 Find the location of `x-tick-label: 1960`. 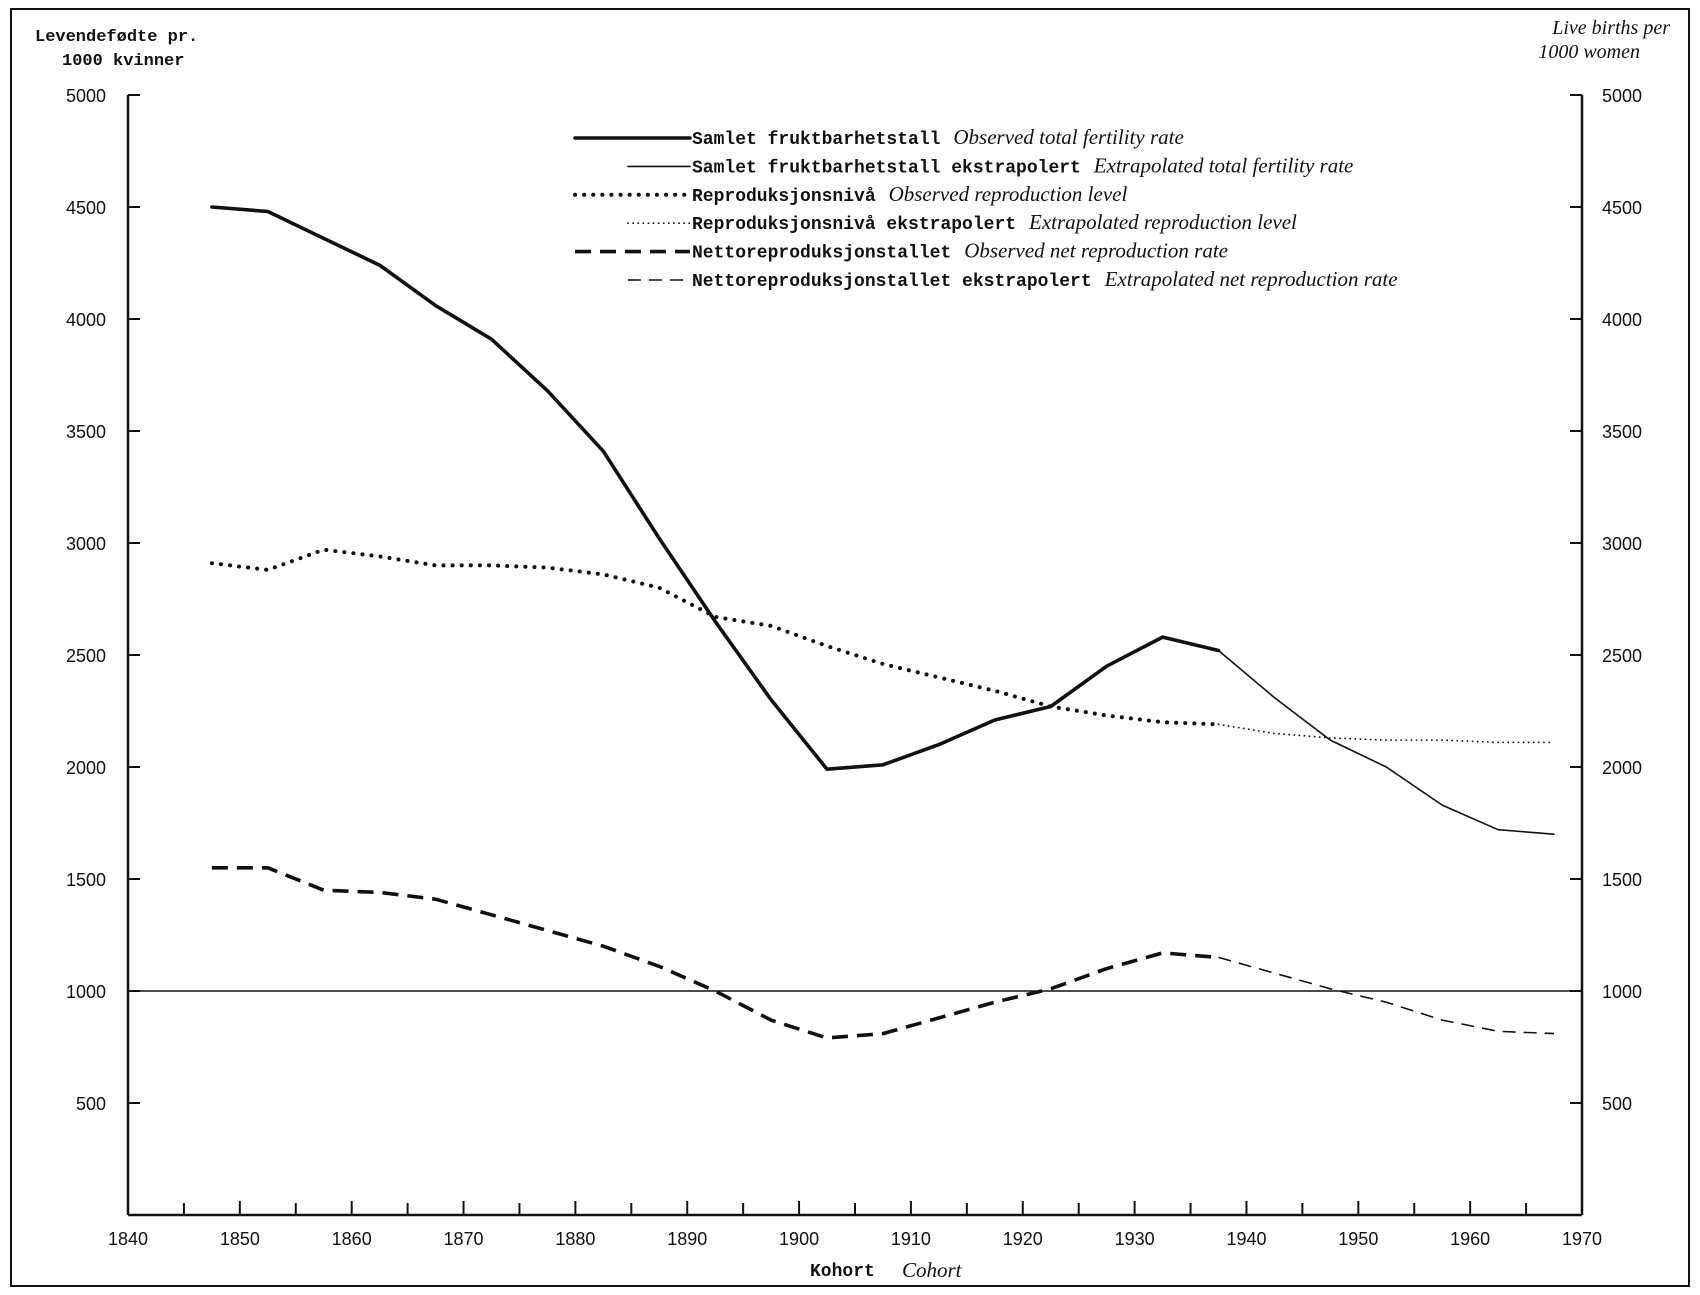

x-tick-label: 1960 is located at coordinates (1470, 1239).